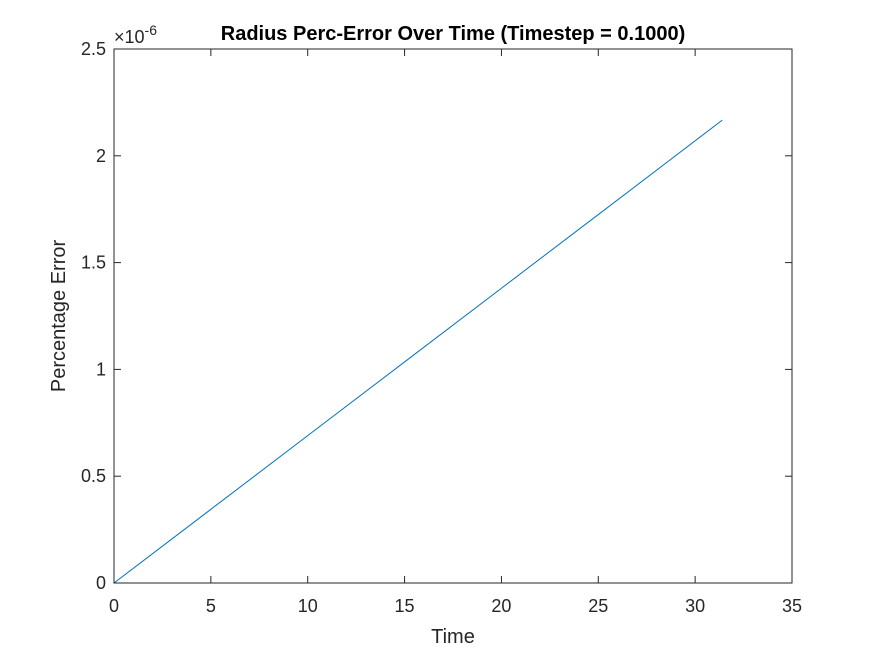 The image size is (875, 661). I want to click on y-axis-label: Percentage Error, so click(59, 316).